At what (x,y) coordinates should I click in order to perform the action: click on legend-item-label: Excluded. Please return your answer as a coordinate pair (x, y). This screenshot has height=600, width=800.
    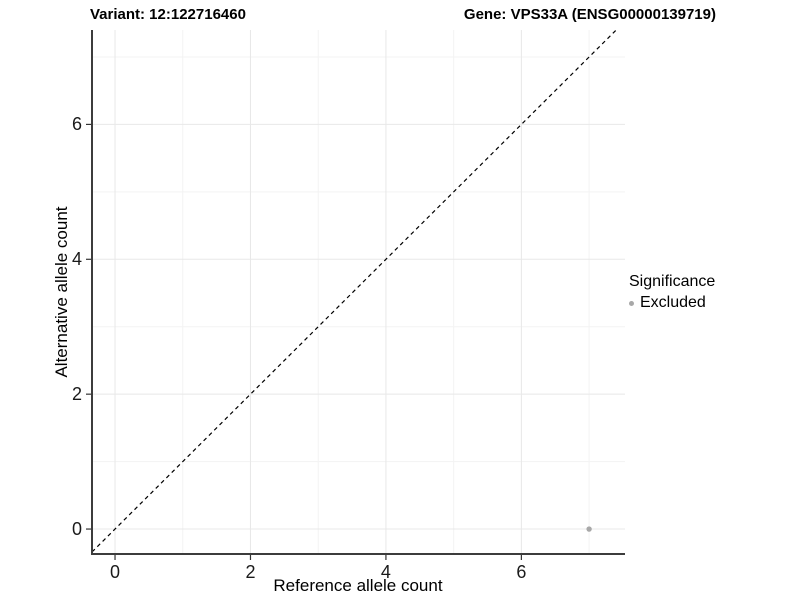
    Looking at the image, I should click on (673, 302).